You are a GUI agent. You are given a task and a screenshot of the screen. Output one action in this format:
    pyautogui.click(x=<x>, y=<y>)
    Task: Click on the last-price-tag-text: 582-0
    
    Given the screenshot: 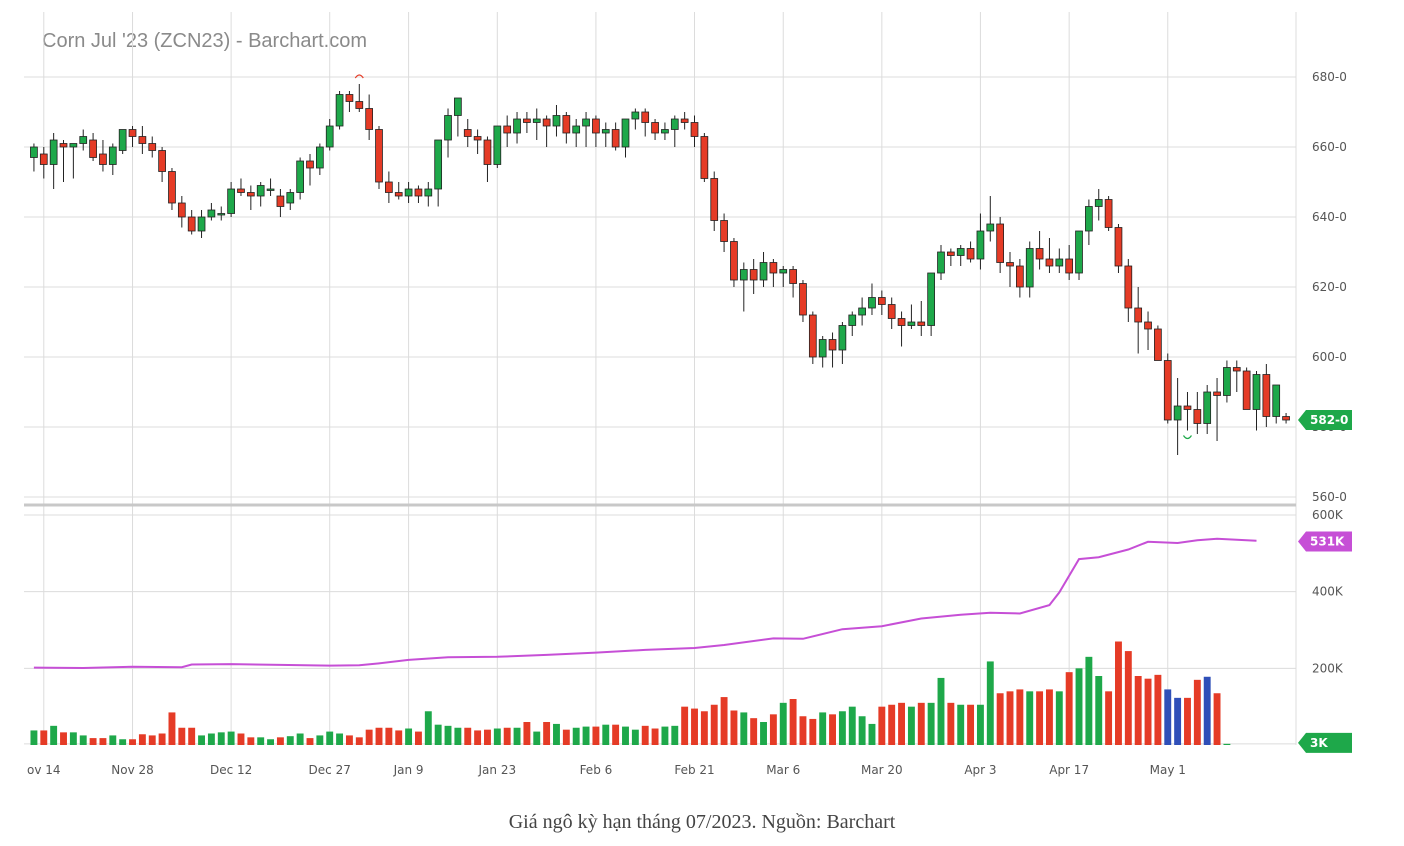 What is the action you would take?
    pyautogui.click(x=1329, y=420)
    